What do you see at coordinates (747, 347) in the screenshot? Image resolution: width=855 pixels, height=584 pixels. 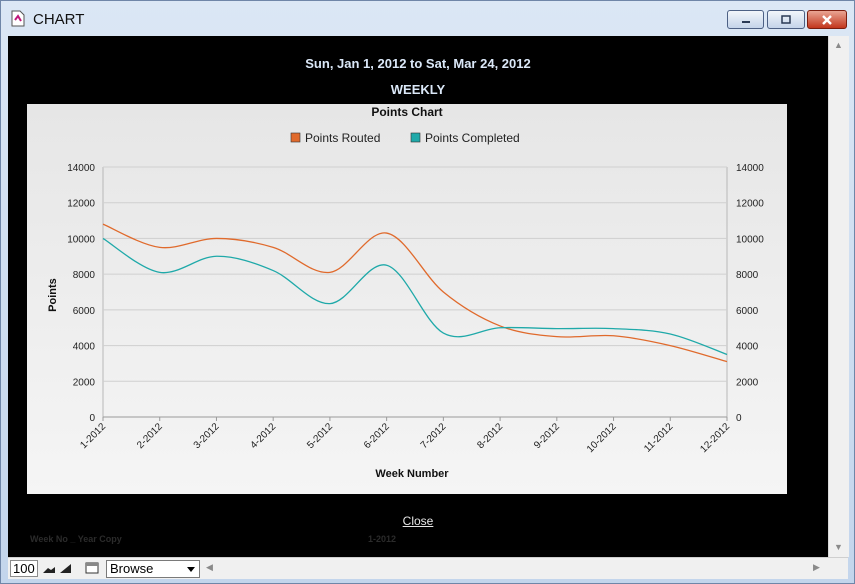 I see `y-right-tick-label: 4000` at bounding box center [747, 347].